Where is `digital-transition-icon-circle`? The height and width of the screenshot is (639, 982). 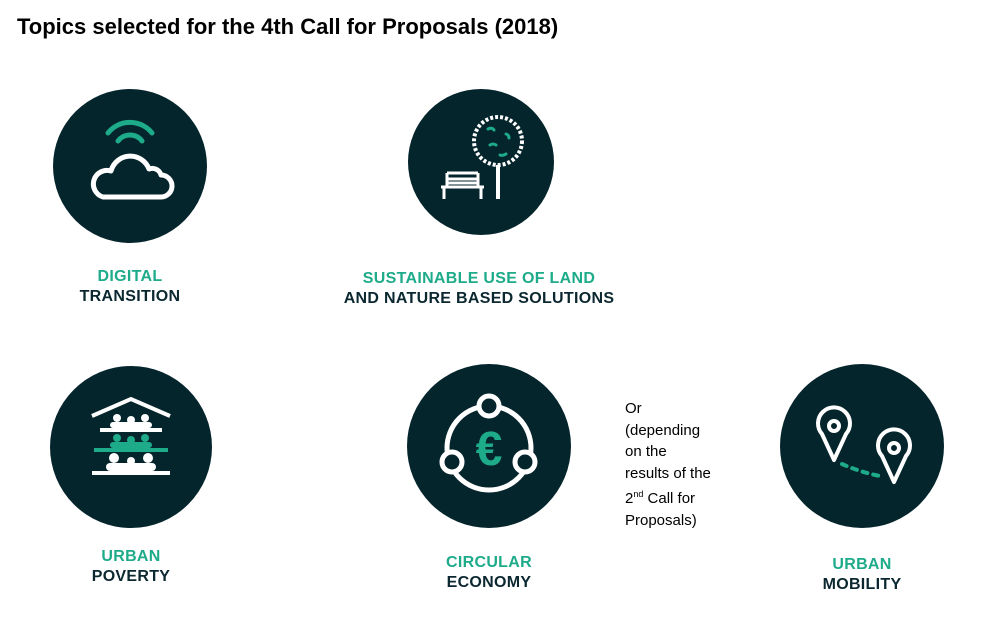 digital-transition-icon-circle is located at coordinates (130, 166).